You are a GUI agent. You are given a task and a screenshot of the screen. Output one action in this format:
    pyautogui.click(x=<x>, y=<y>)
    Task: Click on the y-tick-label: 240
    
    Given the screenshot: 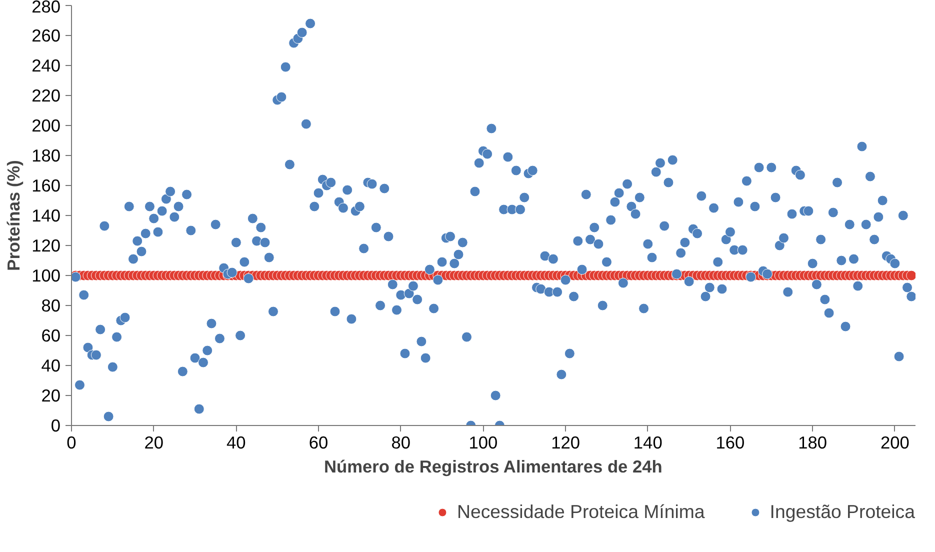 What is the action you would take?
    pyautogui.click(x=46, y=66)
    